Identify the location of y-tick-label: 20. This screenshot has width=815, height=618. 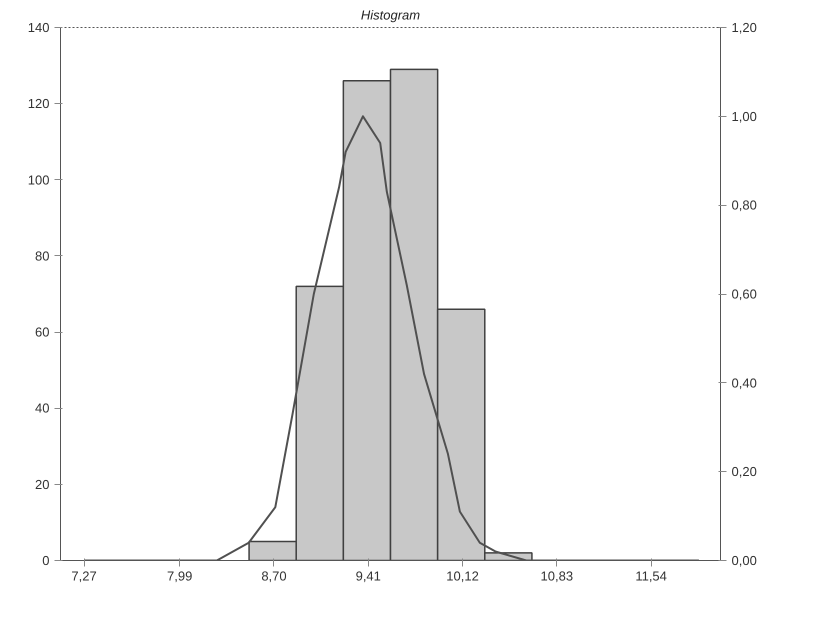
(42, 484).